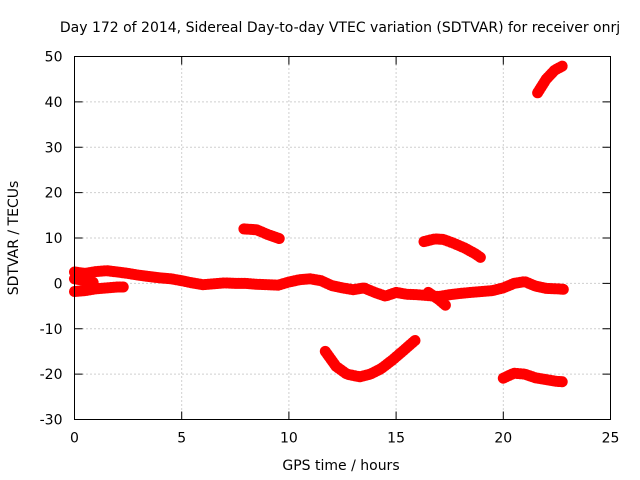 The width and height of the screenshot is (640, 480). Describe the element at coordinates (396, 439) in the screenshot. I see `x-tick-label: 15` at that location.